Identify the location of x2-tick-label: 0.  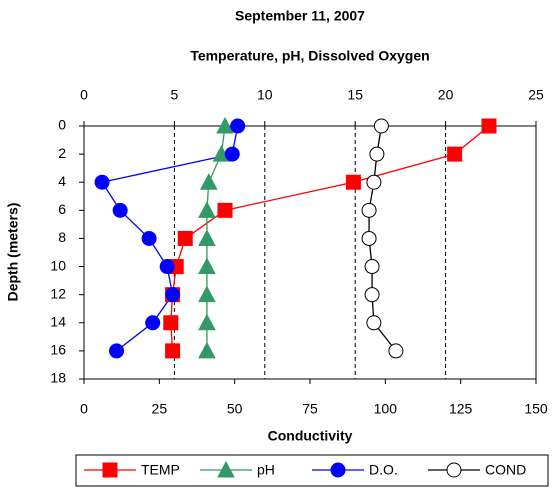
(84, 409).